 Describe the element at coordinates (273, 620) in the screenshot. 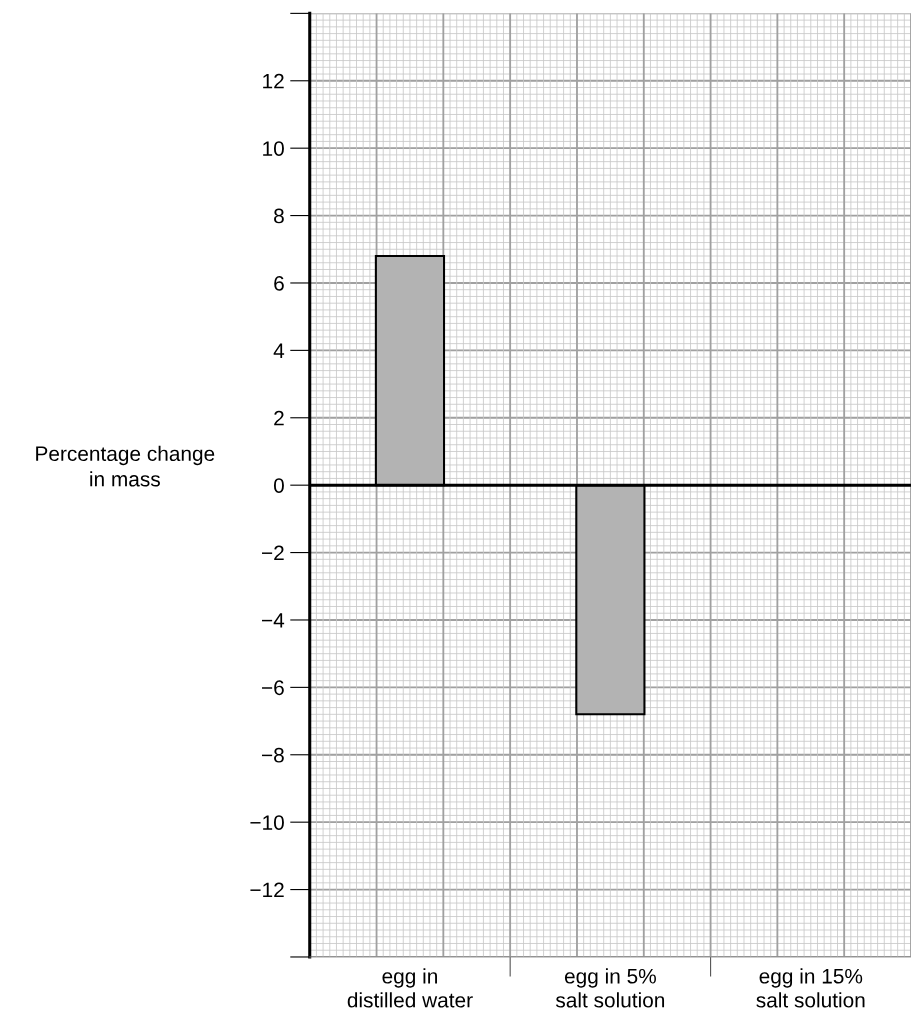

I see `y-tick-label: −4` at that location.